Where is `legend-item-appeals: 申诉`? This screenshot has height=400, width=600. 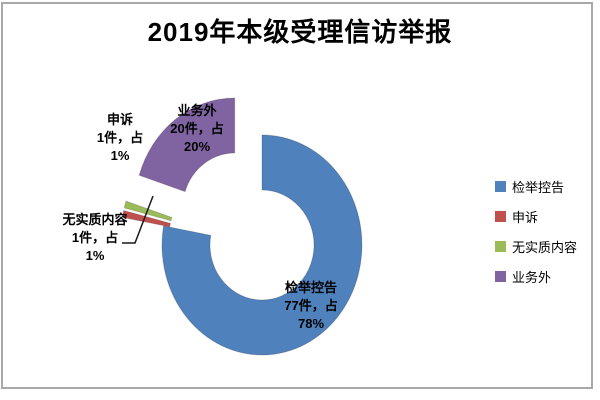 legend-item-appeals: 申诉 is located at coordinates (536, 216).